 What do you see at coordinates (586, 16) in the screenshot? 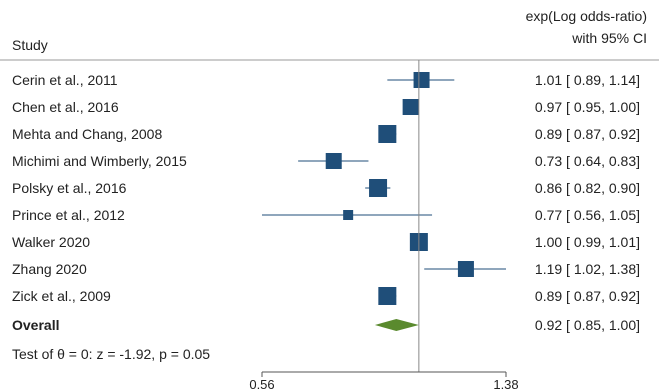
I see `header-effect-line1: exp(Log odds-ratio)` at bounding box center [586, 16].